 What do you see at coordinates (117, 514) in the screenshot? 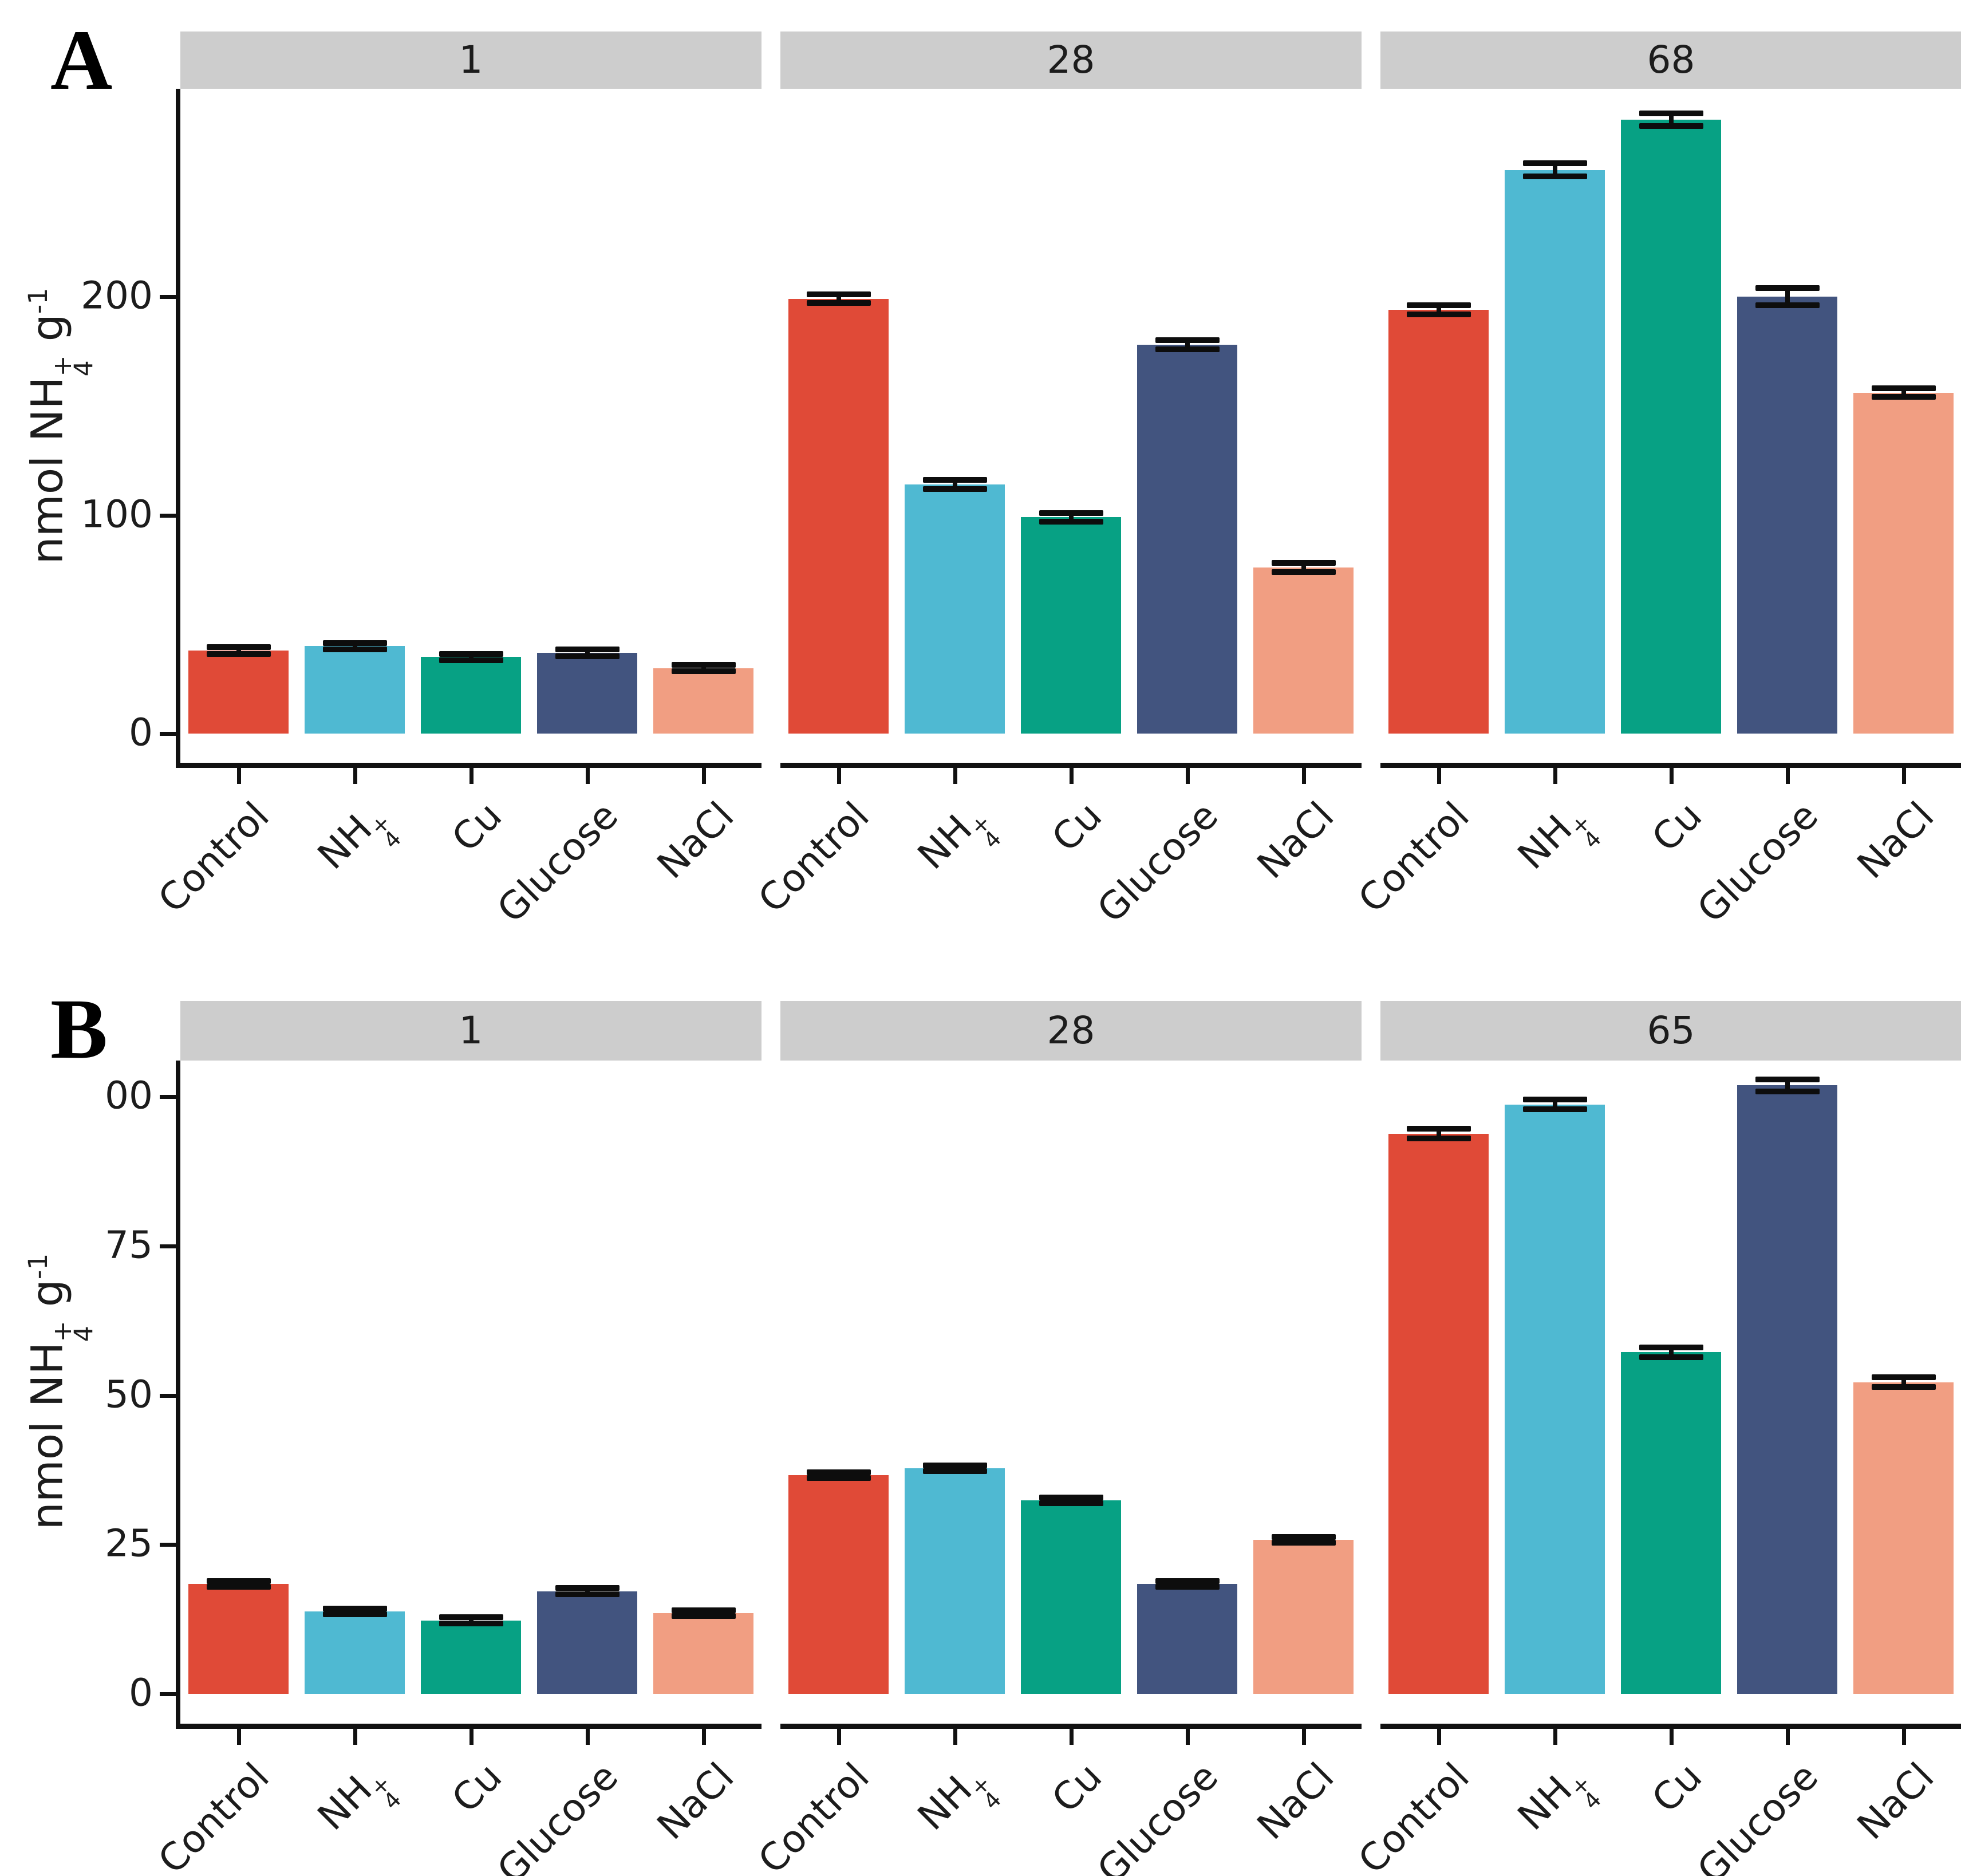
I see `y-tick-label: 100` at bounding box center [117, 514].